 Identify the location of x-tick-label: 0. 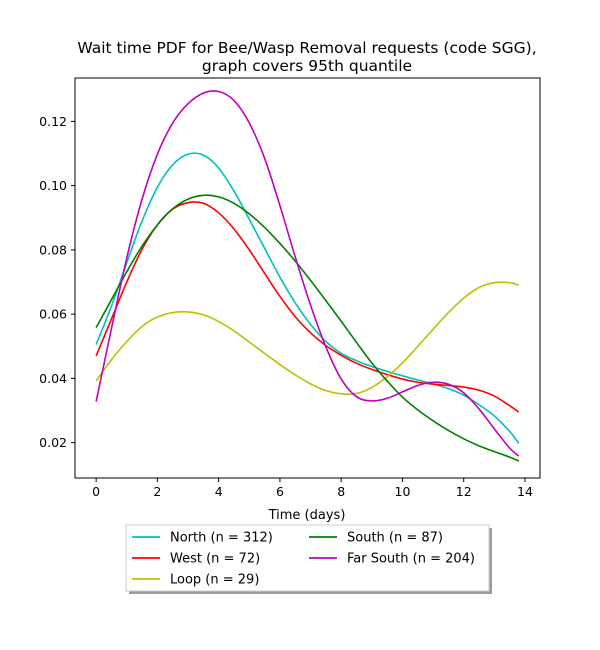
(96, 491).